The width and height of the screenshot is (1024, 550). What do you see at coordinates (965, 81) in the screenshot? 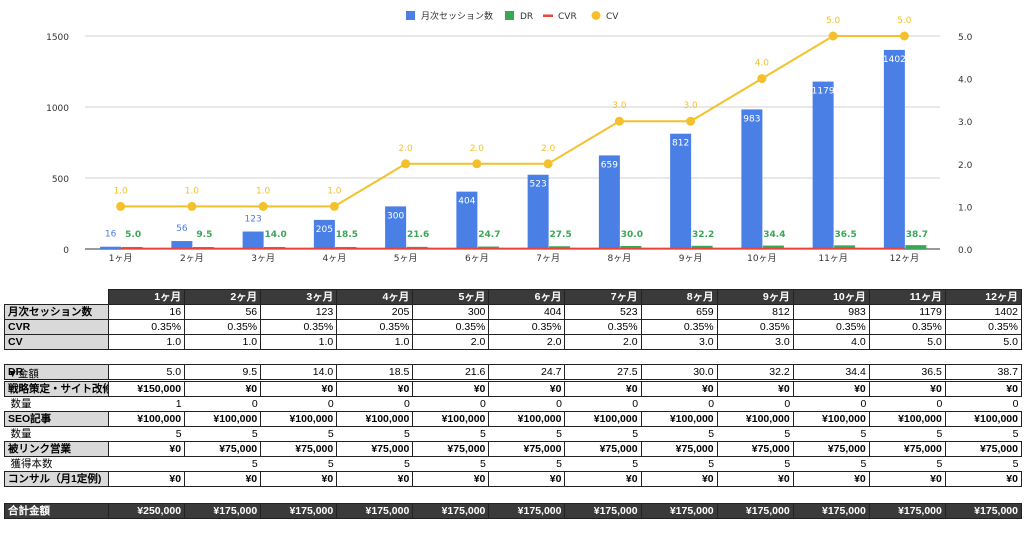
I see `y-right-tick-label: 4.0` at bounding box center [965, 81].